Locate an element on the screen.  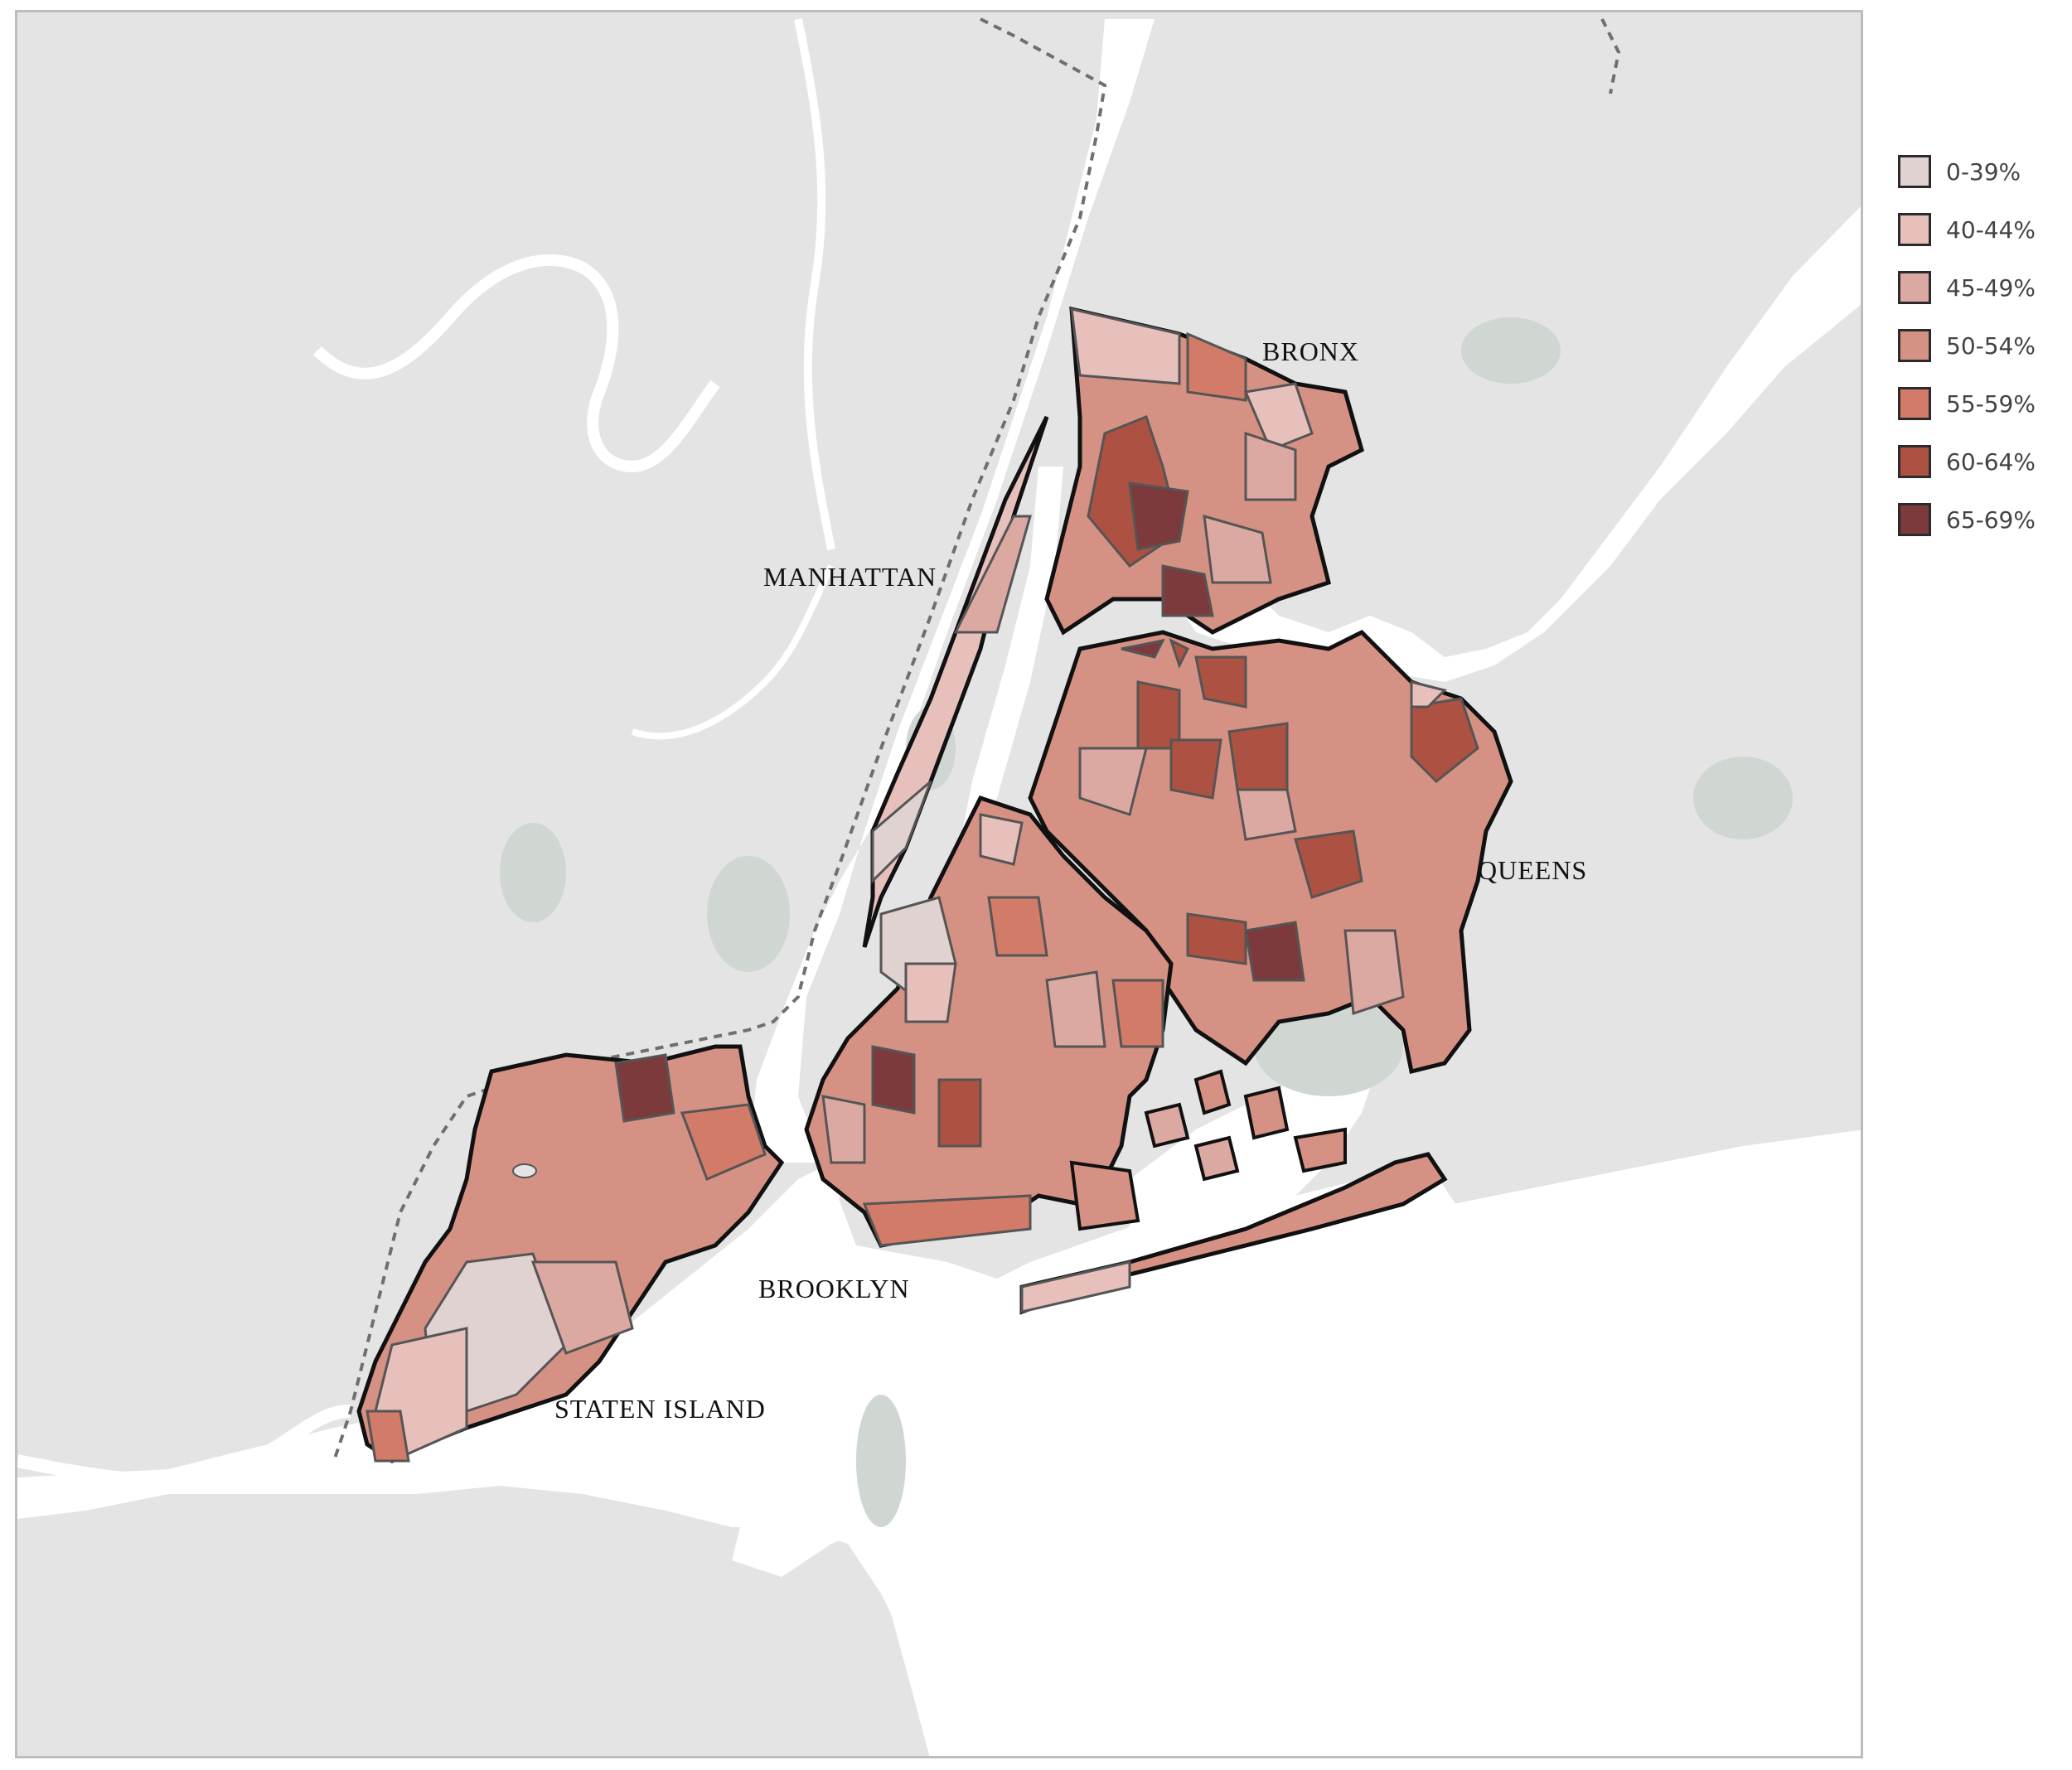
legend-item: 60-64% is located at coordinates (1967, 462).